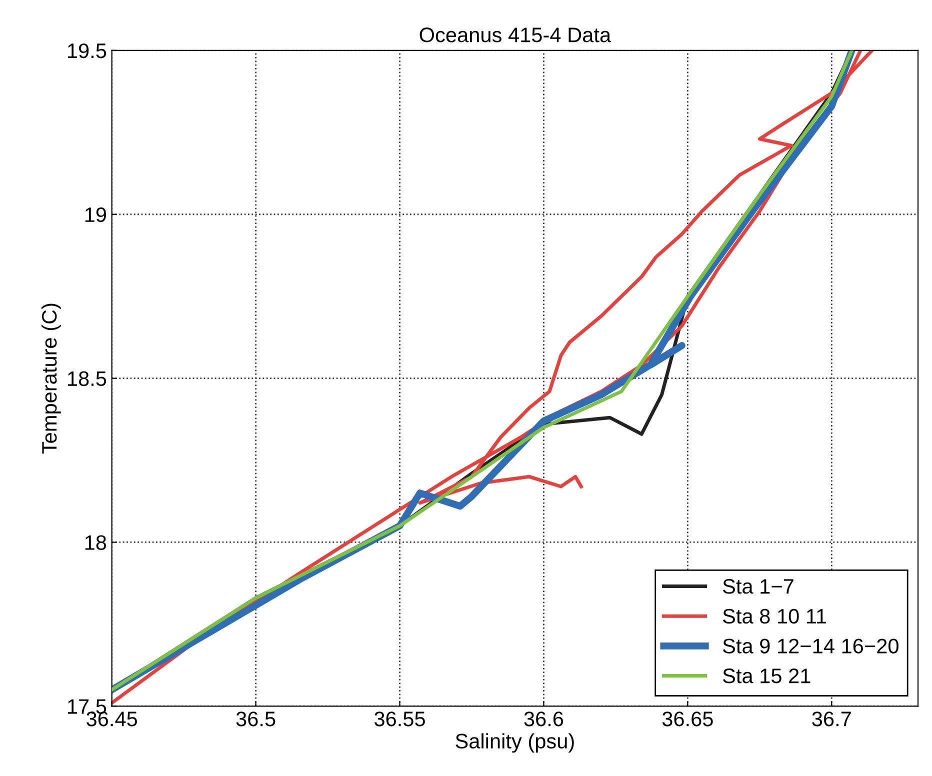  I want to click on x-tick-label: 36.6, so click(544, 719).